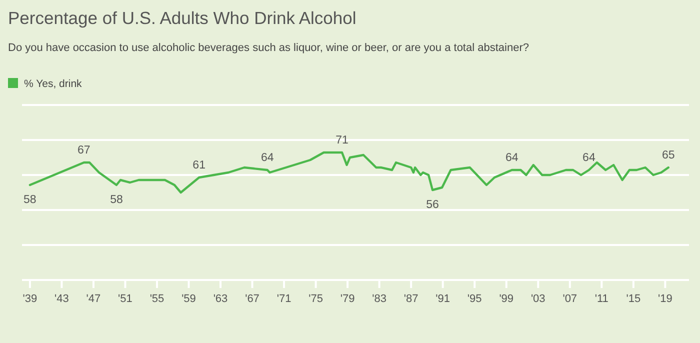  I want to click on x-tick-label: '19, so click(665, 299).